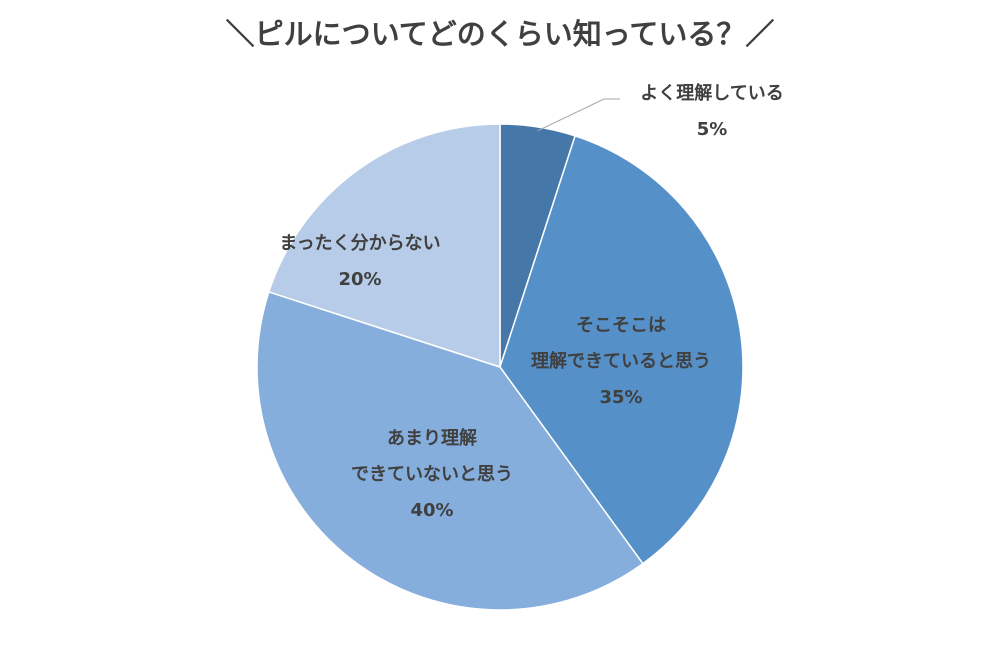 The height and width of the screenshot is (666, 1000). Describe the element at coordinates (432, 438) in the screenshot. I see `data-label-category-3: あまり理解` at that location.